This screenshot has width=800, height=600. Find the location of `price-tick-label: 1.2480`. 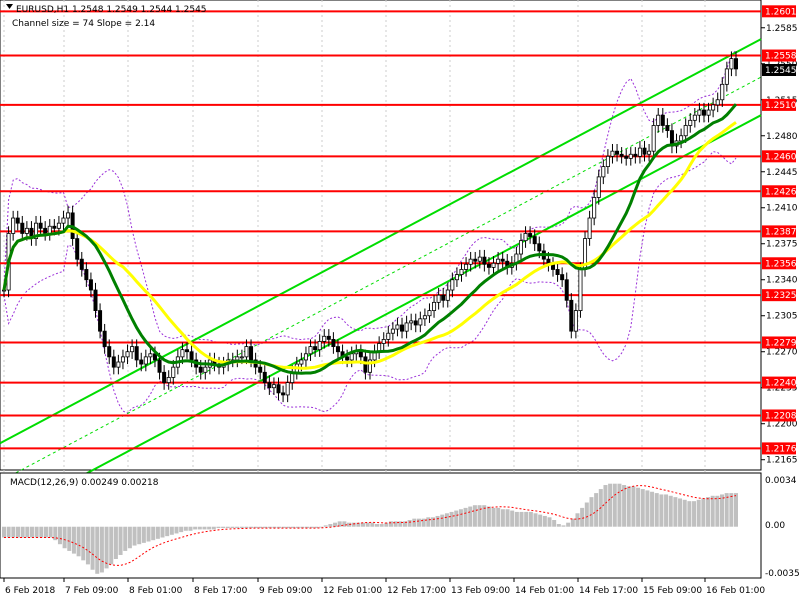

price-tick-label: 1.2480 is located at coordinates (782, 137).